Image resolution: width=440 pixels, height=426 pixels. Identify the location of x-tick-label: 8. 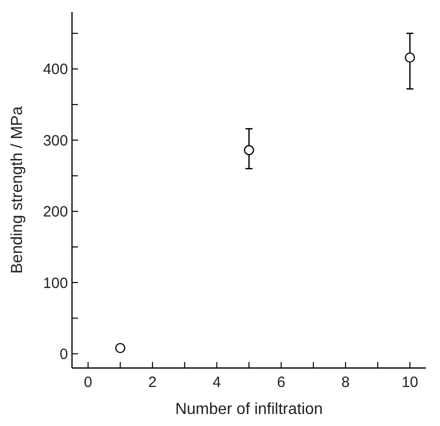
(345, 382).